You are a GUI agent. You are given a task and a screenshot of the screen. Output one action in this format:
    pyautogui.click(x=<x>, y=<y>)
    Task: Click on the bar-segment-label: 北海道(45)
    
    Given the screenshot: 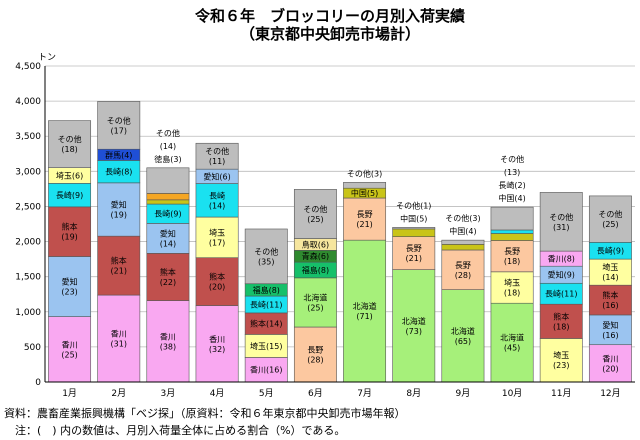 What is the action you would take?
    pyautogui.click(x=512, y=343)
    